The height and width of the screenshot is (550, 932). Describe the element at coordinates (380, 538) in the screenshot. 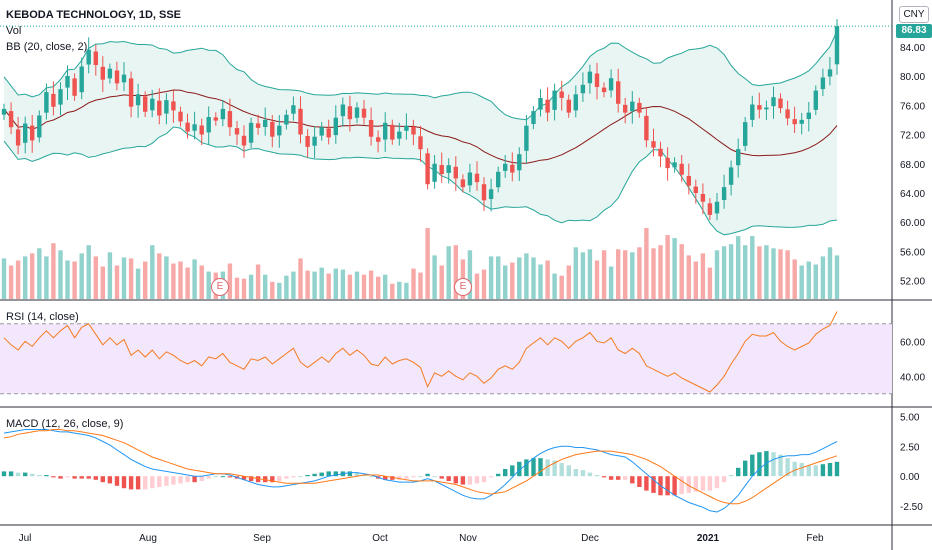

I see `time-axis-label: Oct` at that location.